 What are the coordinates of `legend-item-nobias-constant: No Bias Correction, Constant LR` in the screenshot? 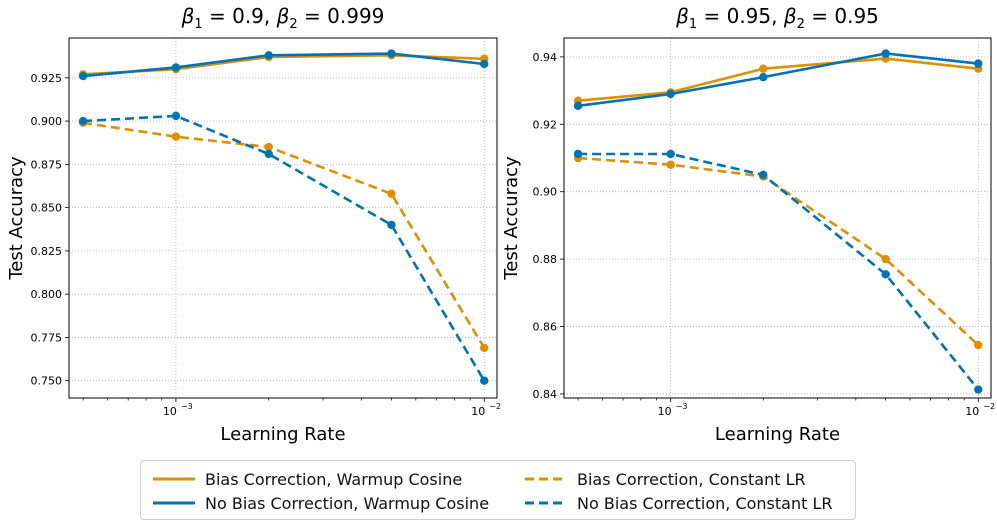 It's located at (678, 503).